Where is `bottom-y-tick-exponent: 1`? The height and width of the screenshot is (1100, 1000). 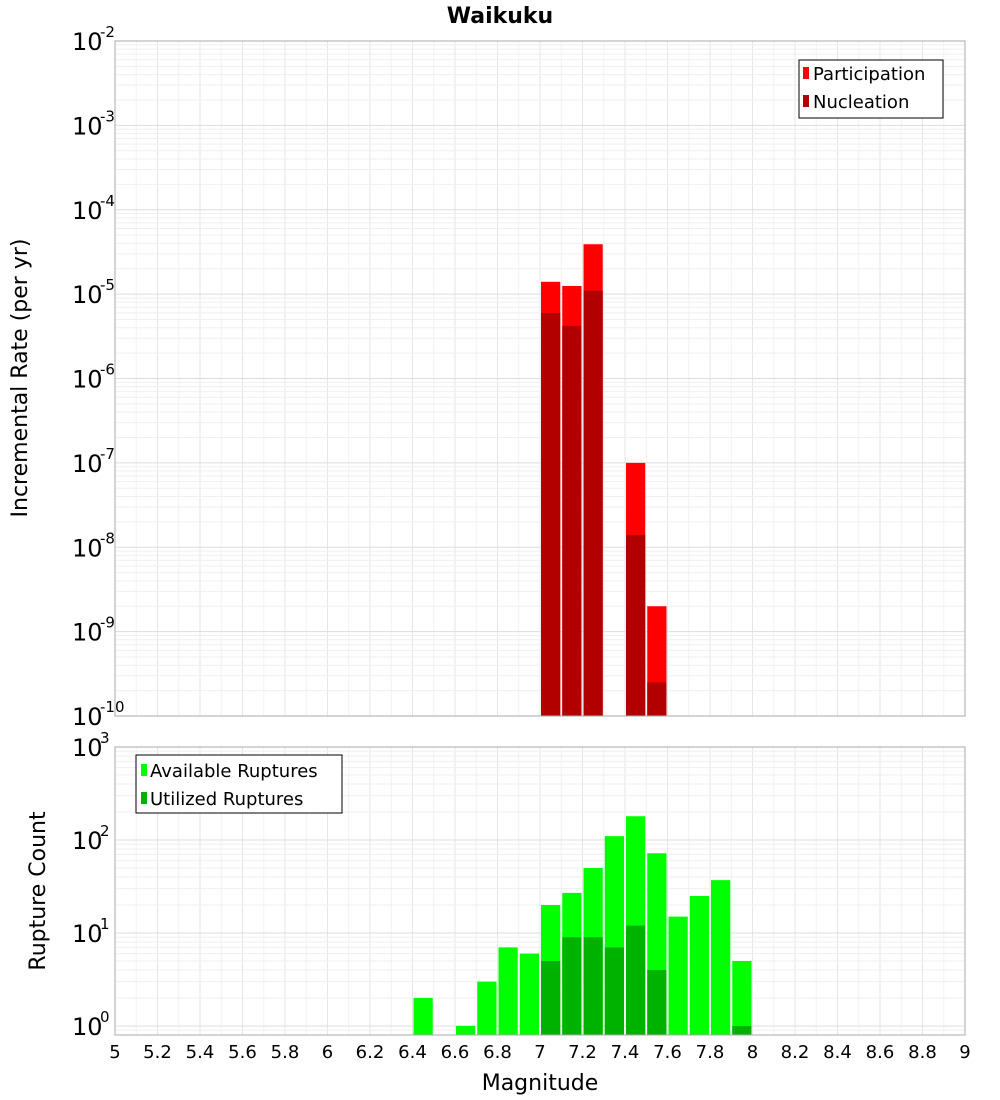 bottom-y-tick-exponent: 1 is located at coordinates (105, 924).